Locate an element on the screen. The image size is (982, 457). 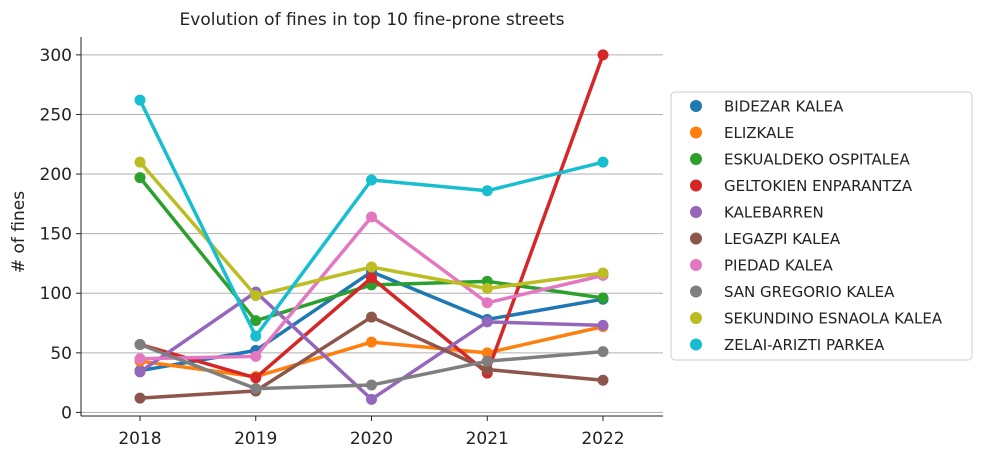
legend-label: ZELAI-ARIZTI PARKEA is located at coordinates (804, 345).